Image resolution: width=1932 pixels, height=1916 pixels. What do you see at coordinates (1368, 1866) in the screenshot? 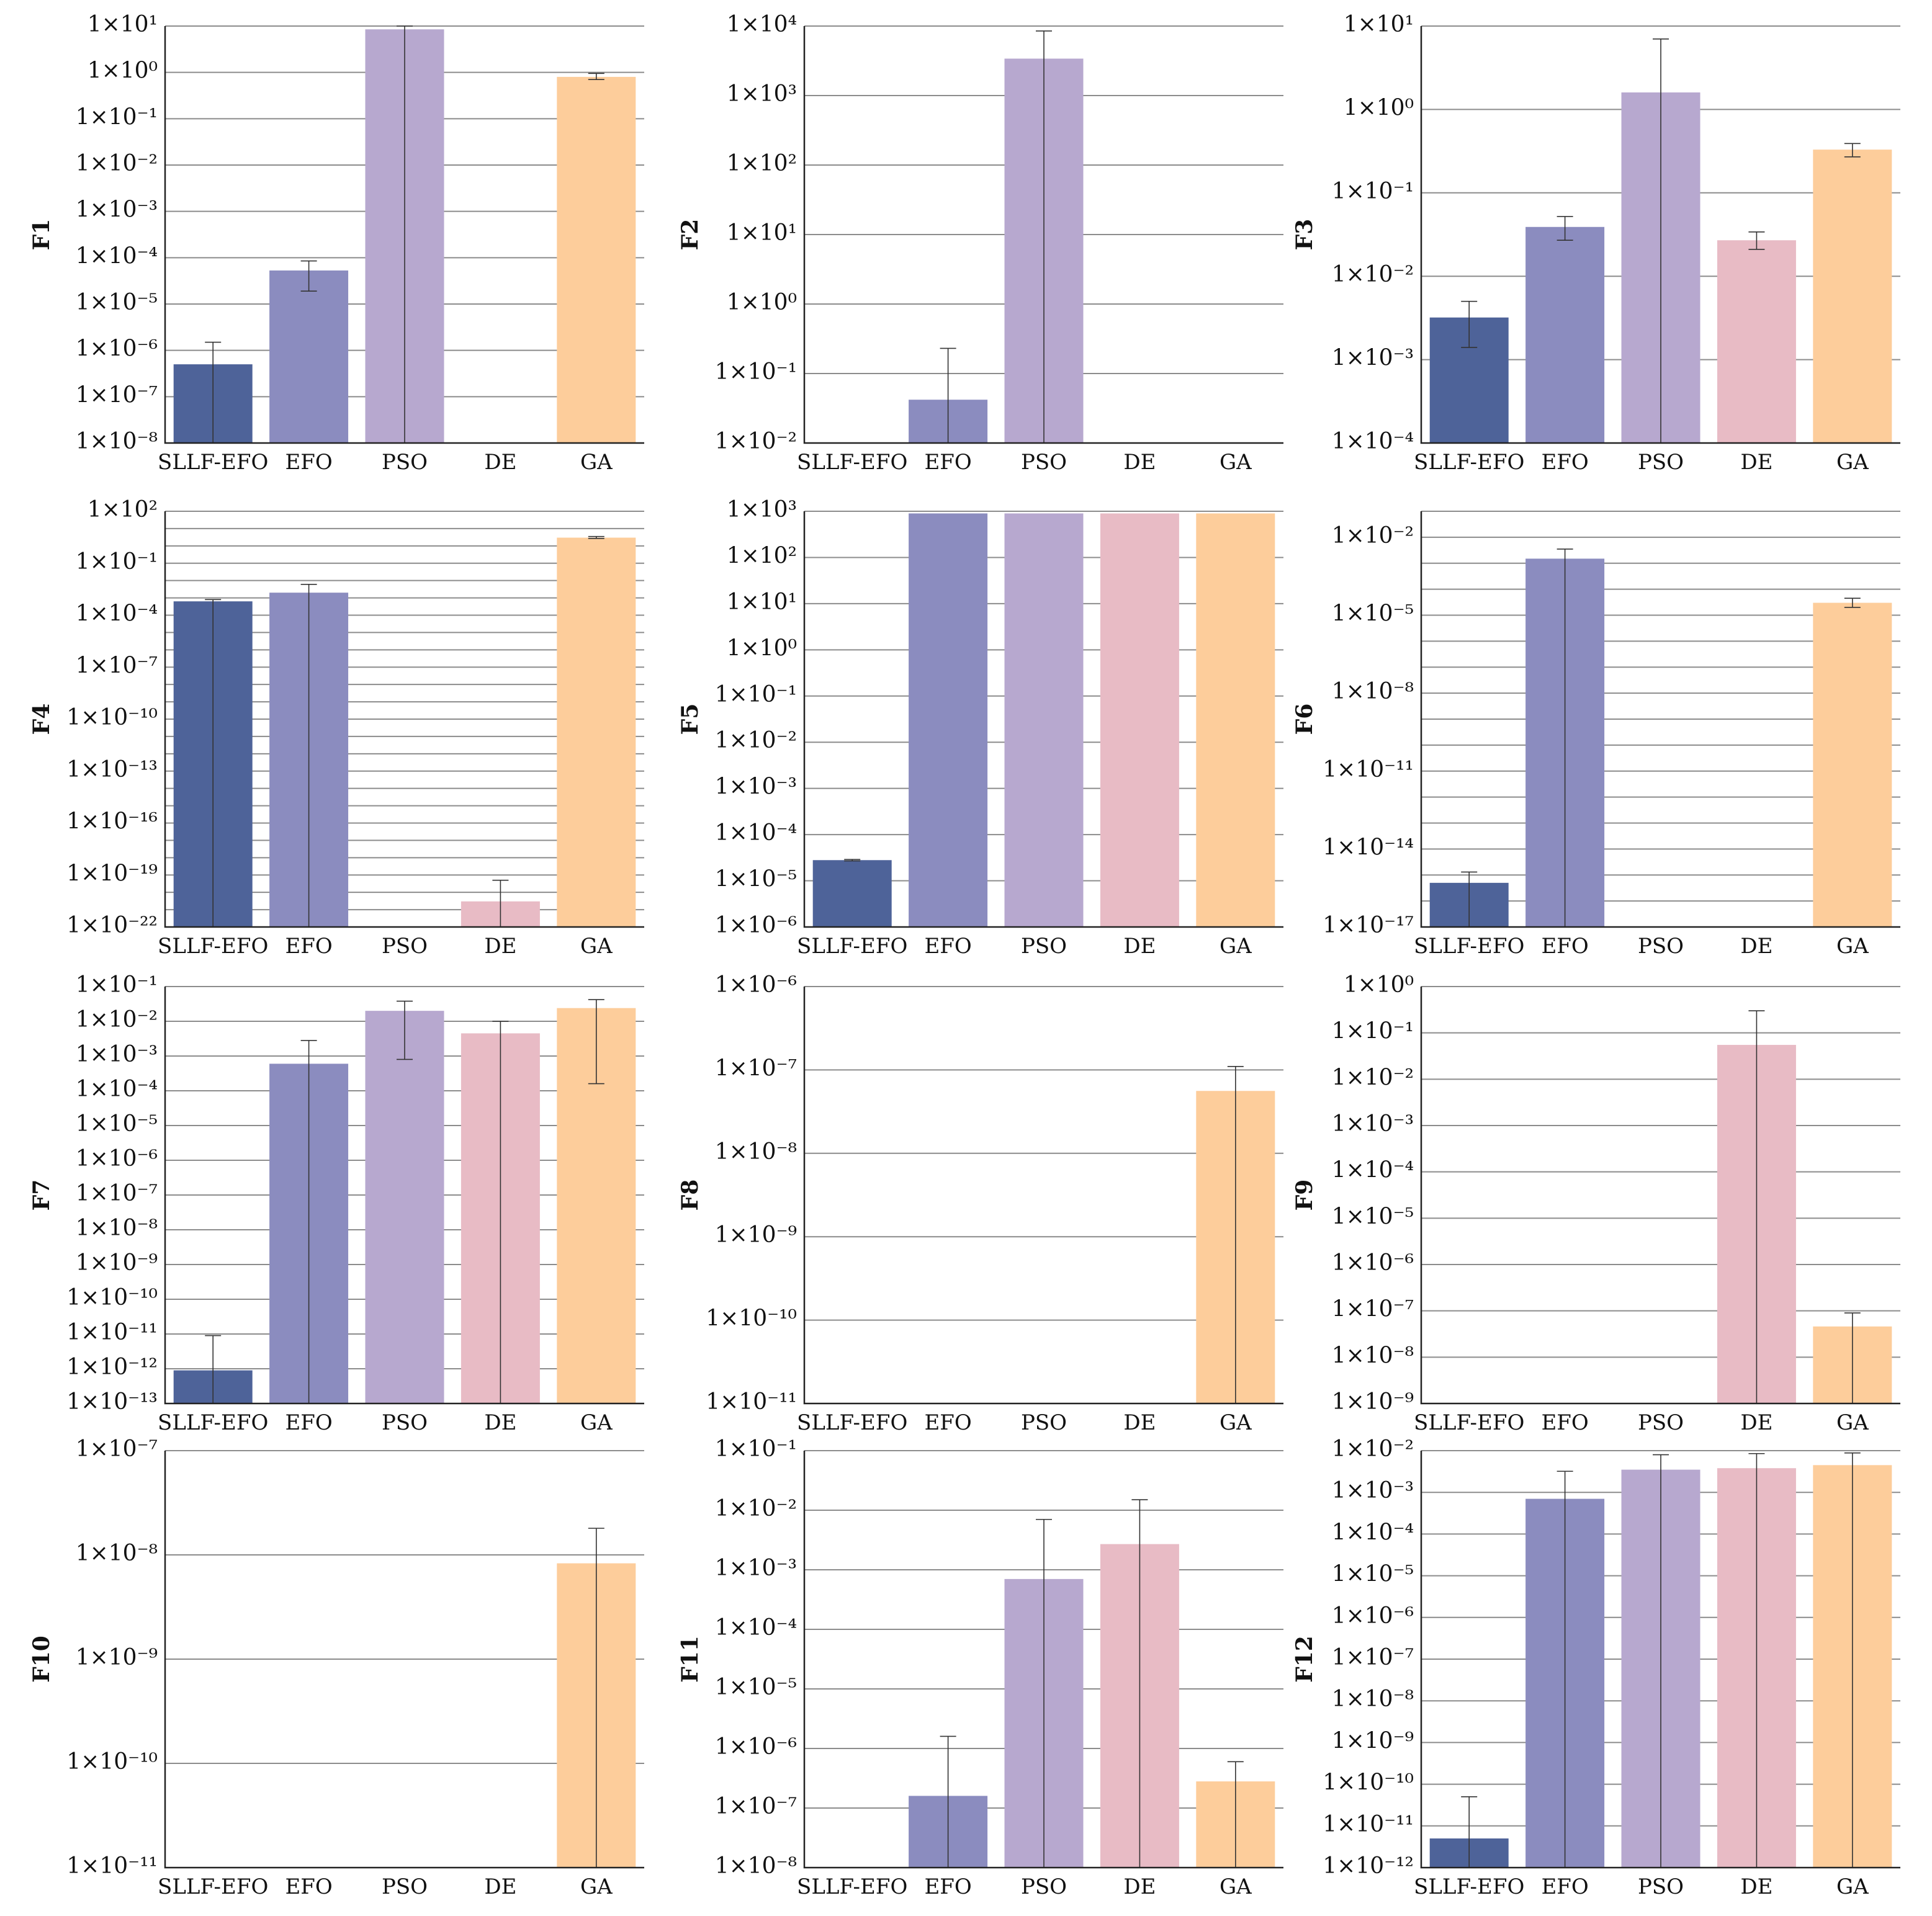
I see `y-tick-label: 1×10⁻¹²` at bounding box center [1368, 1866].